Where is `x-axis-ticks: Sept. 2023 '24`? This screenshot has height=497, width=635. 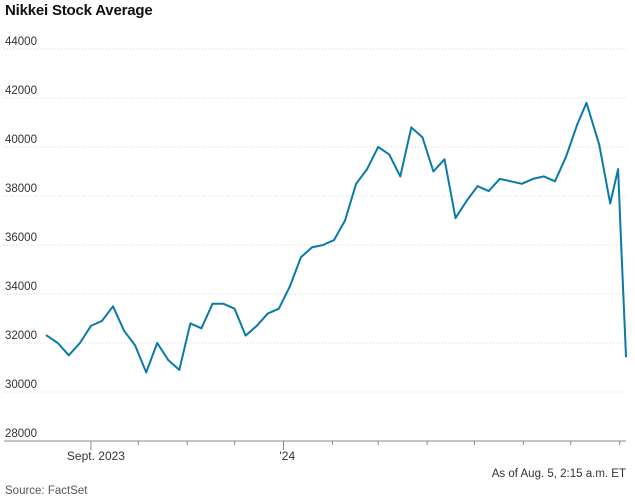 x-axis-ticks: Sept. 2023 '24 is located at coordinates (344, 452).